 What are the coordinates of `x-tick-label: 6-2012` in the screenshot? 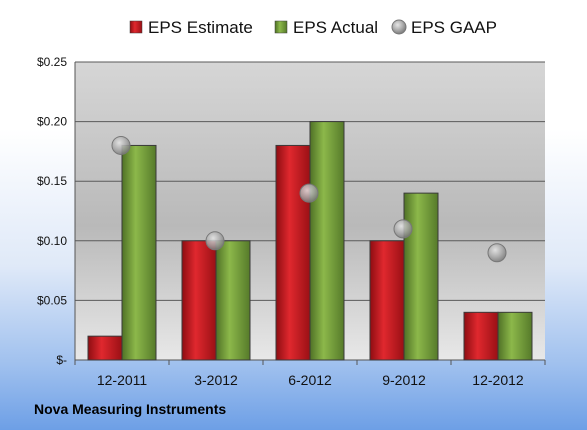 It's located at (310, 380).